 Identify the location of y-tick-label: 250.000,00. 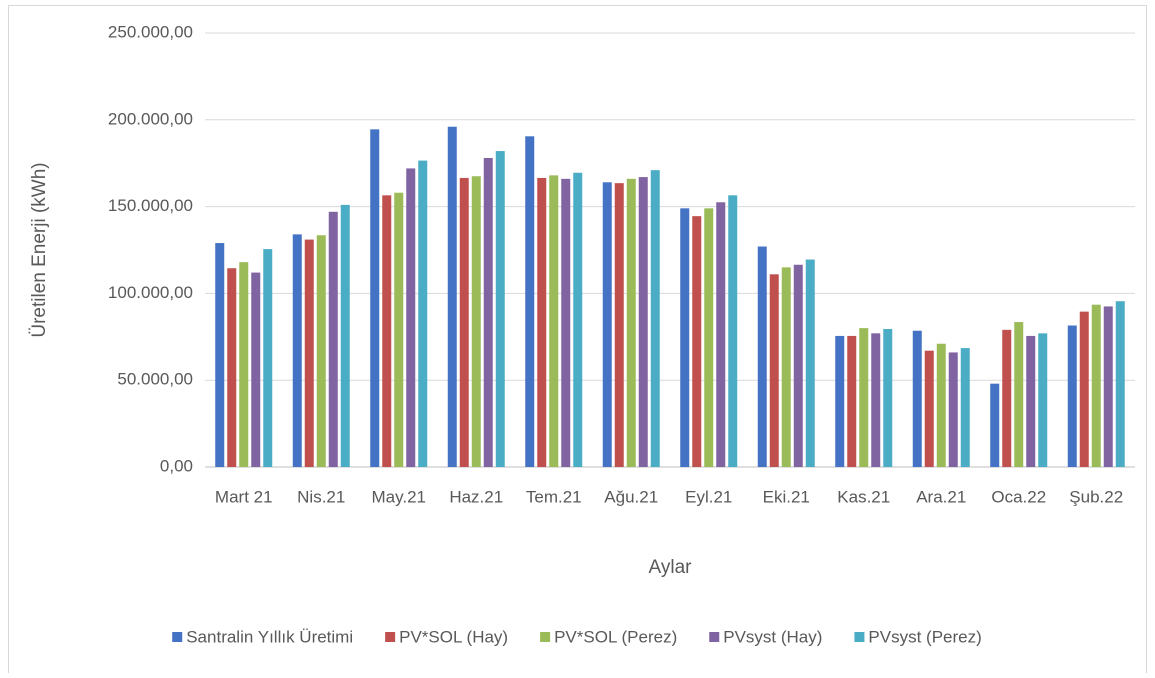
(150, 31).